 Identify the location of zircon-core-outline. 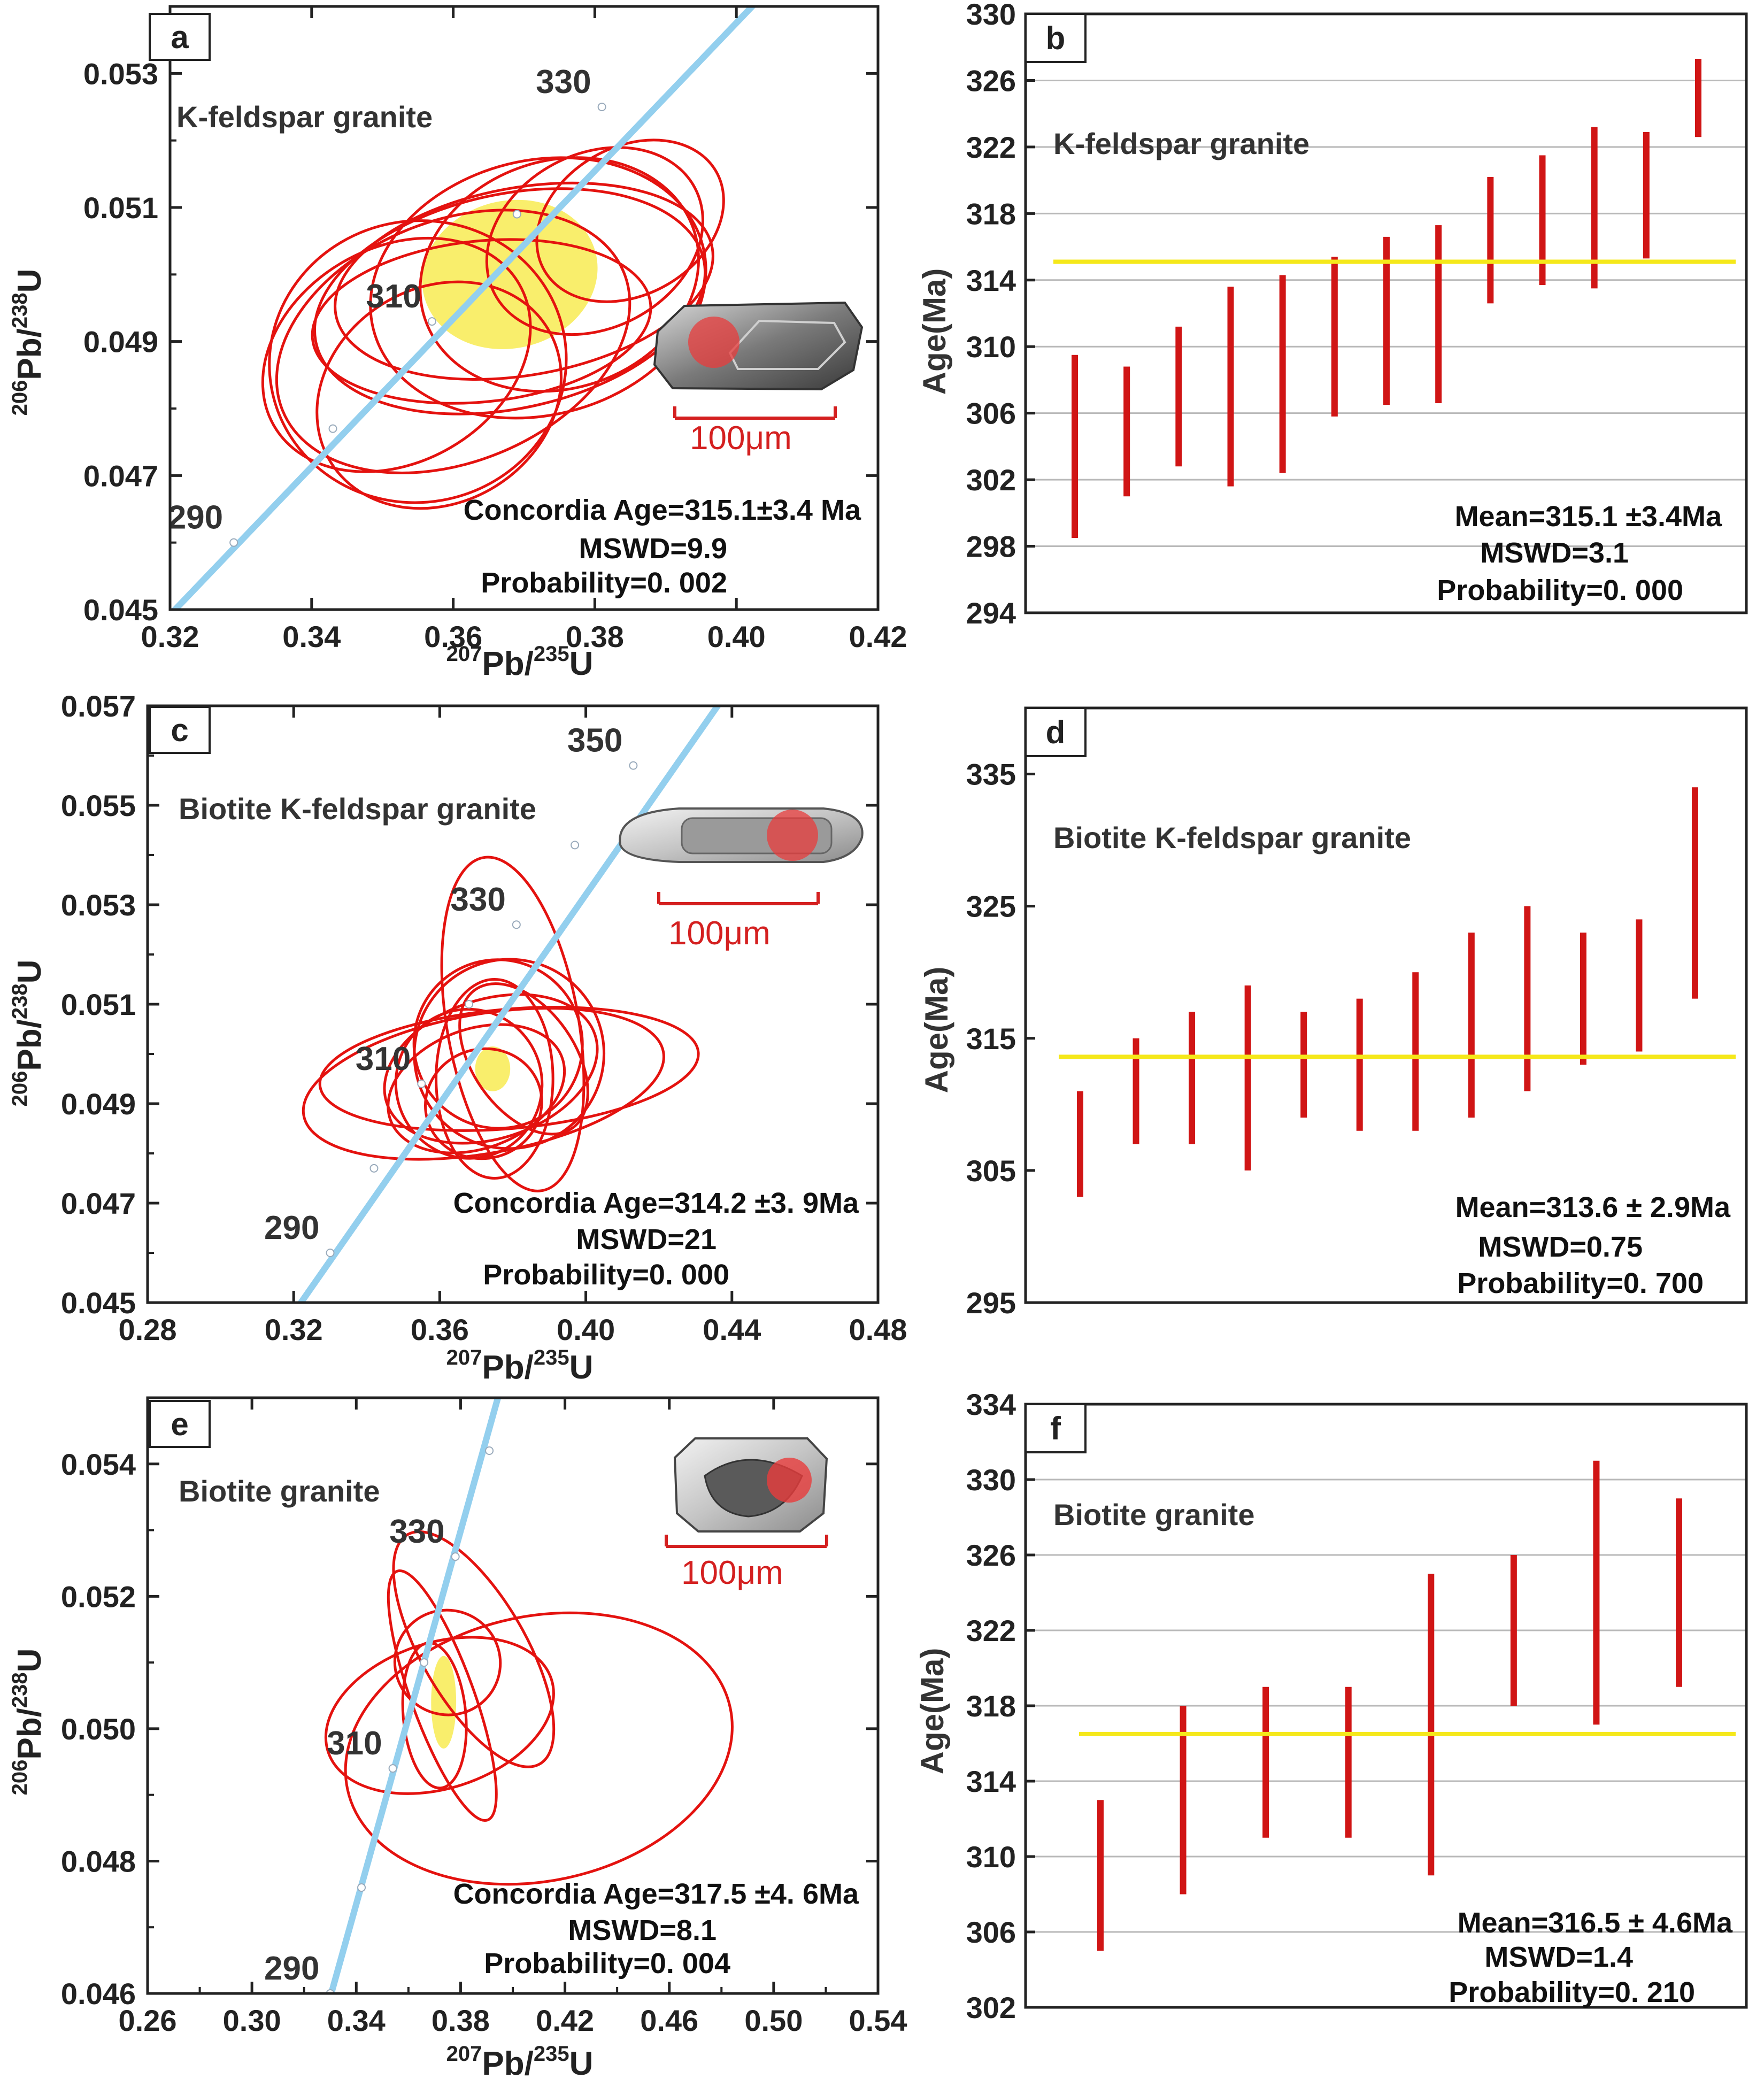
(787, 344).